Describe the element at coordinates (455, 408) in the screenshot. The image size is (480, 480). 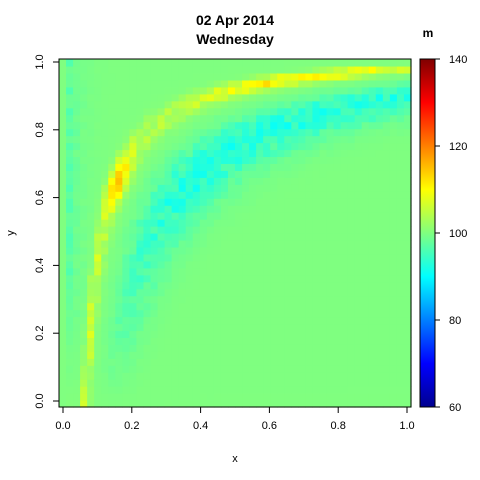
I see `colorbar-tick-label: 60` at that location.